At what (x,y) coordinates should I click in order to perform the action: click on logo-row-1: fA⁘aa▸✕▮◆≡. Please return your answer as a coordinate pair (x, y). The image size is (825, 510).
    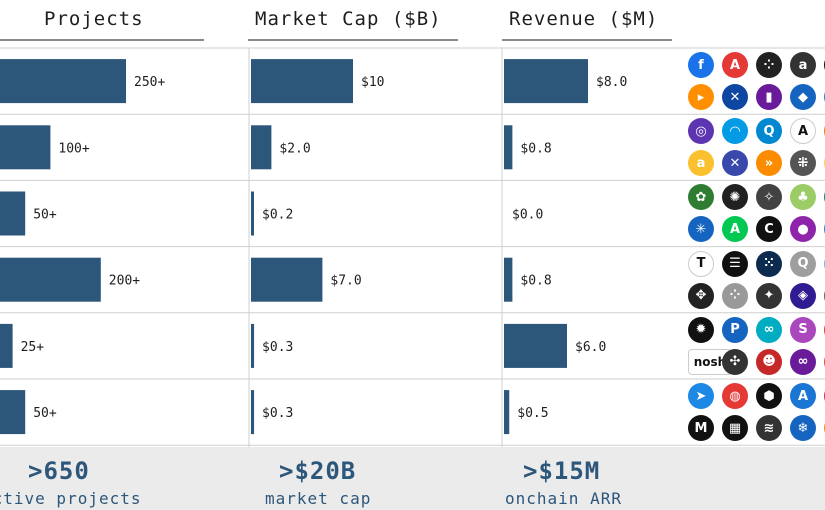
    Looking at the image, I should click on (753, 81).